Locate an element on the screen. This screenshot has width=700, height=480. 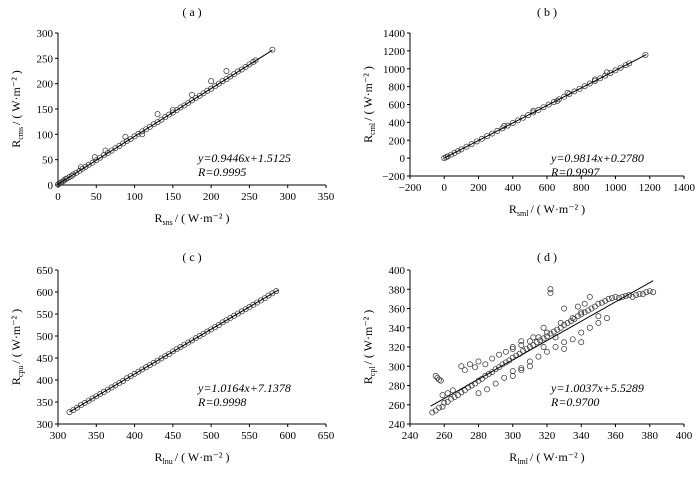
x-tick-label: 0 is located at coordinates (58, 197).